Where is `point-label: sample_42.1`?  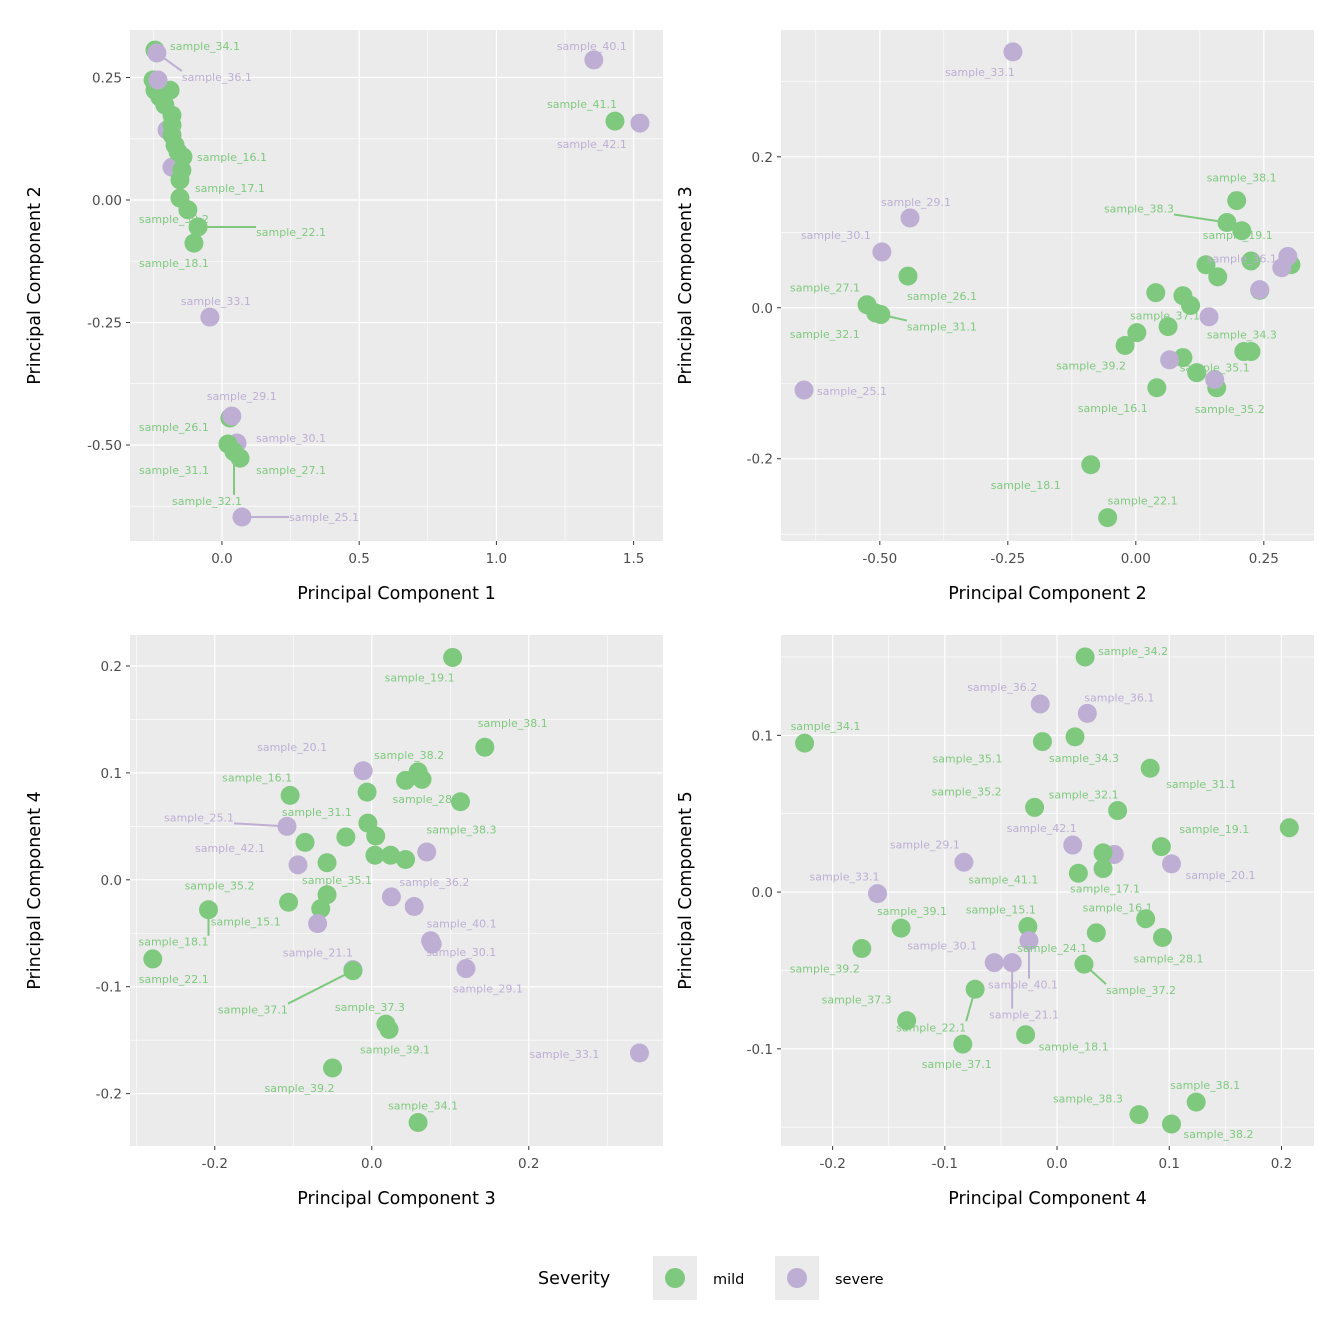 point-label: sample_42.1 is located at coordinates (592, 144).